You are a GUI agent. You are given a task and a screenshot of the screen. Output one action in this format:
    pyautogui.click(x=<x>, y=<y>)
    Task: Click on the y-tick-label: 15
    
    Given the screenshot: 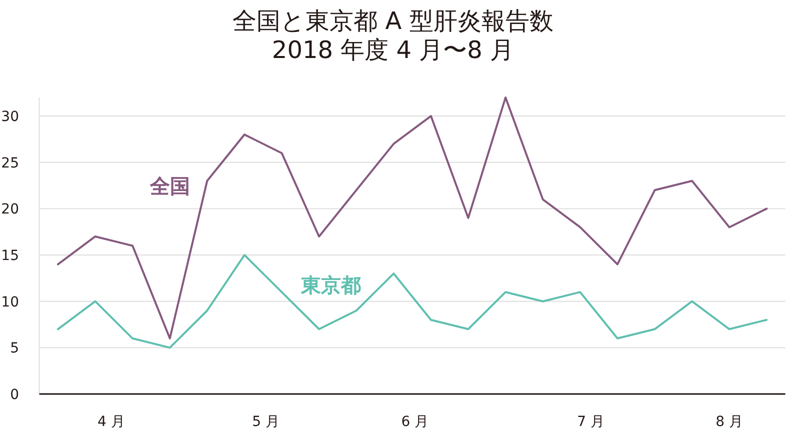 What is the action you would take?
    pyautogui.click(x=10, y=256)
    